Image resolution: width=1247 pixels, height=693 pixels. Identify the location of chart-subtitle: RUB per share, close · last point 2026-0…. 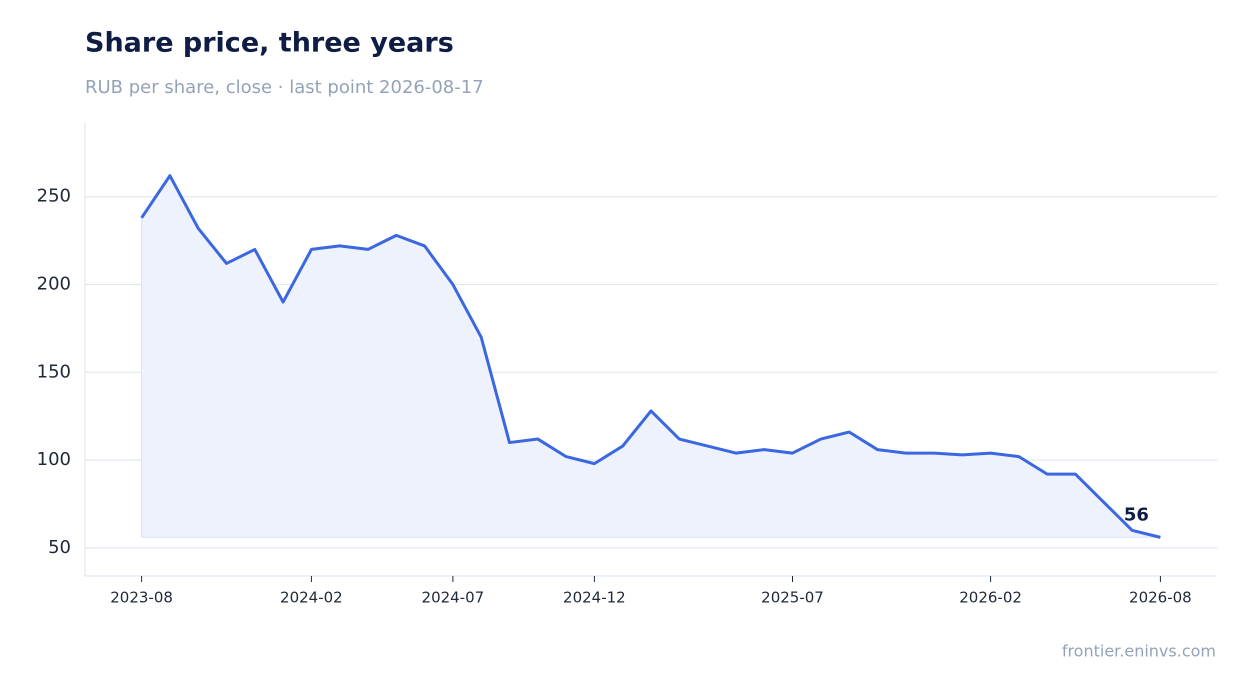
(284, 87).